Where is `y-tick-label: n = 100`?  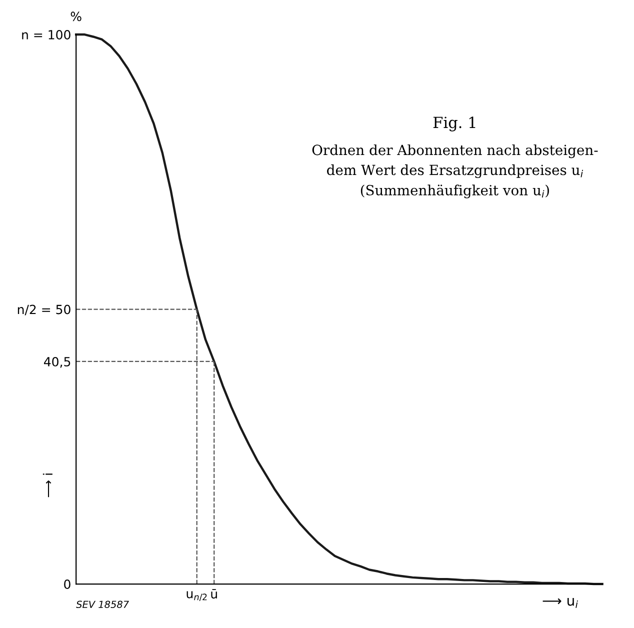
y-tick-label: n = 100 is located at coordinates (46, 35).